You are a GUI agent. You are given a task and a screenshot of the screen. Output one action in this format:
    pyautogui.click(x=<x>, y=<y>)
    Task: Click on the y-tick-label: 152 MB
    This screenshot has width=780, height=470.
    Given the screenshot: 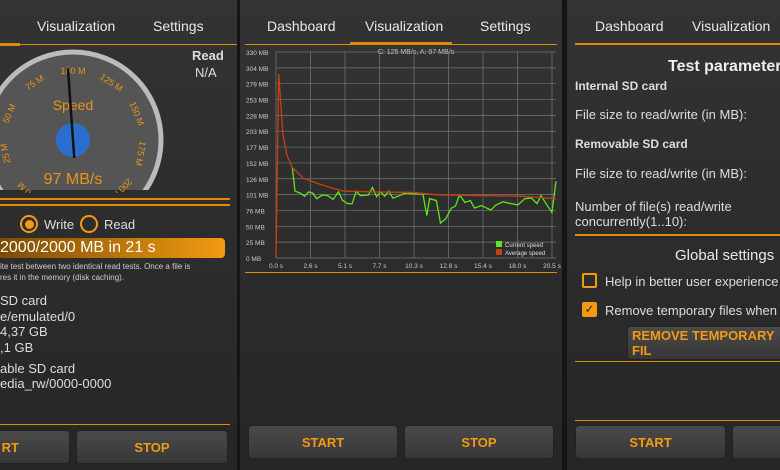 What is the action you would take?
    pyautogui.click(x=257, y=164)
    